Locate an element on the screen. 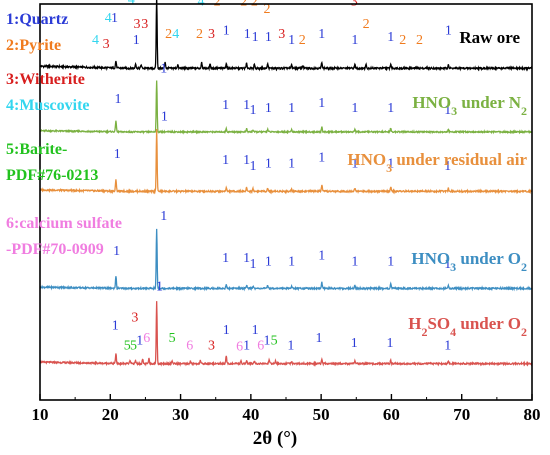 The width and height of the screenshot is (550, 455). x-tick-label: 10 is located at coordinates (40, 414).